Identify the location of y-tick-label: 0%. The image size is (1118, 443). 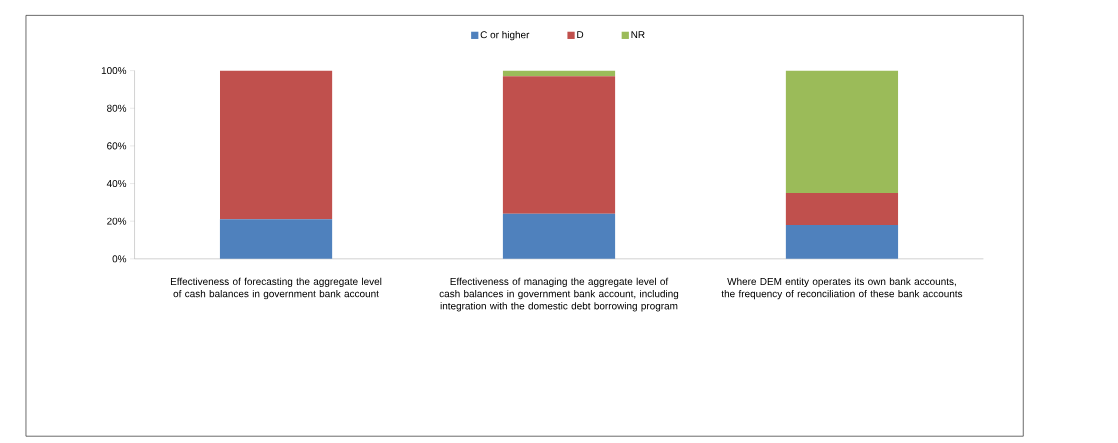
(119, 259).